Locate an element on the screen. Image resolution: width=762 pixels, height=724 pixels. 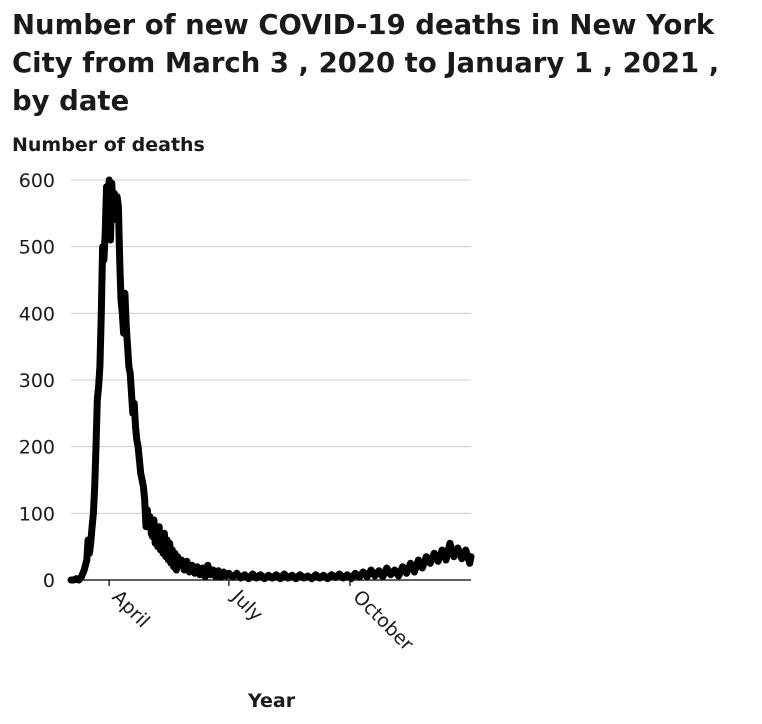
y-tick-label: 100 is located at coordinates (37, 514).